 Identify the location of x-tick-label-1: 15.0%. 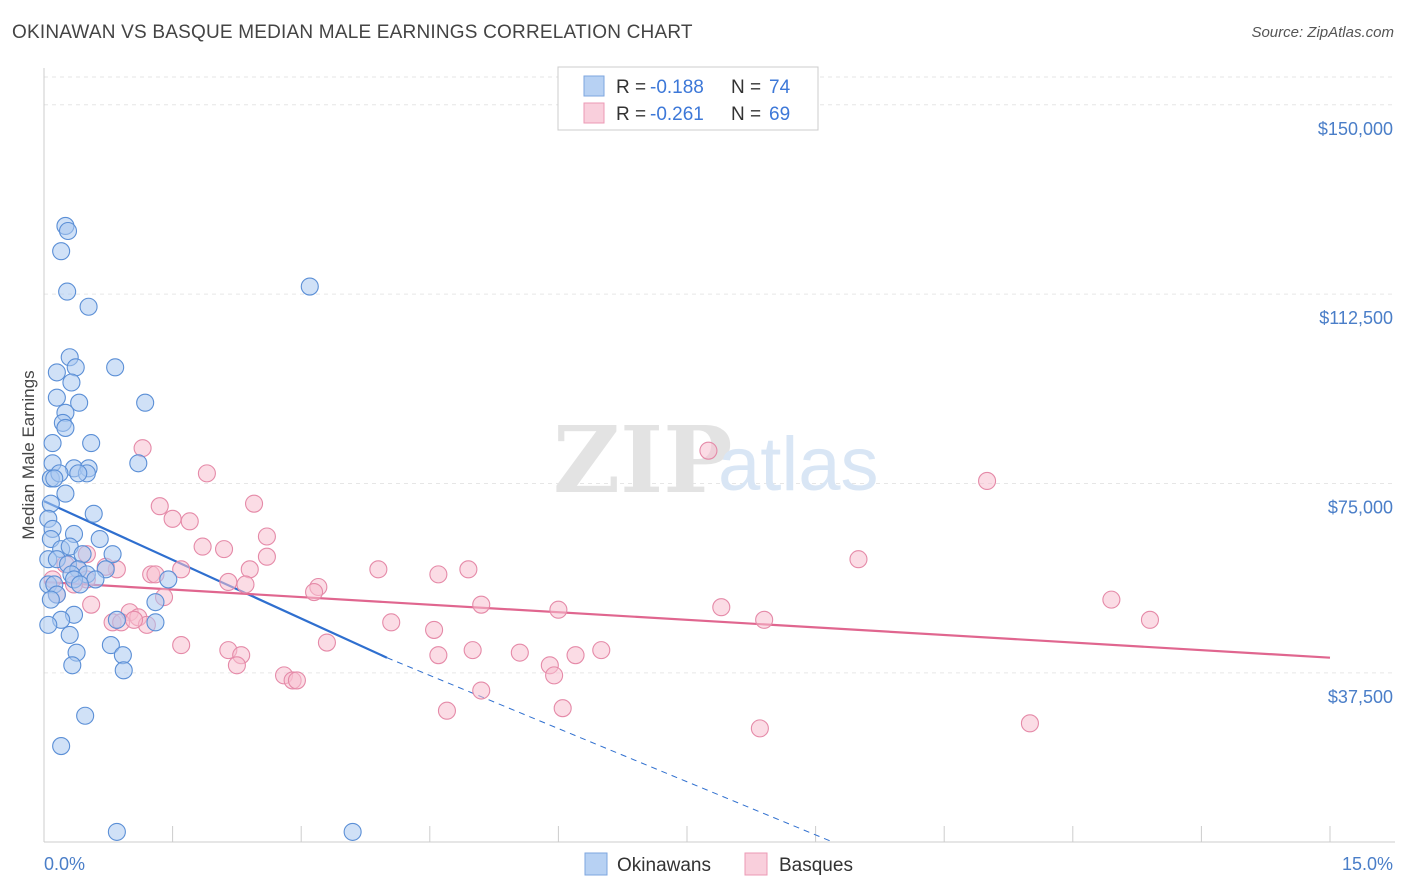
(1367, 864).